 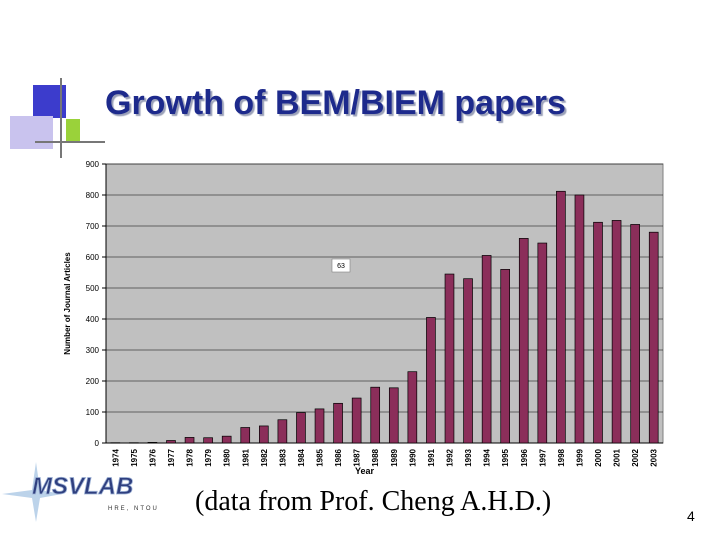 I want to click on annotation-box, so click(x=341, y=265).